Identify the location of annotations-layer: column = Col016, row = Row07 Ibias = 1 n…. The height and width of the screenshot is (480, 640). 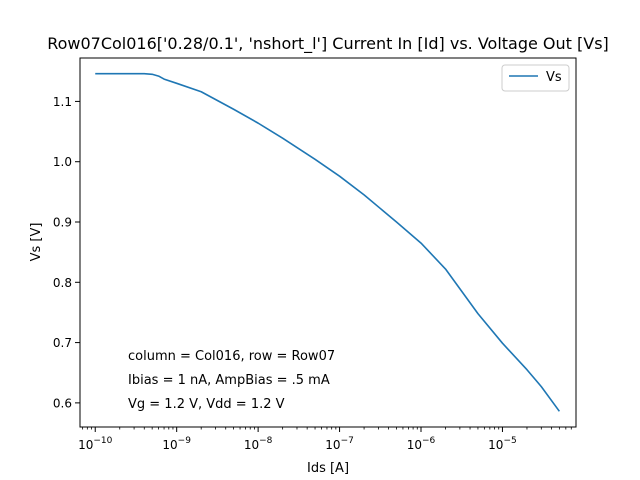
(231, 380).